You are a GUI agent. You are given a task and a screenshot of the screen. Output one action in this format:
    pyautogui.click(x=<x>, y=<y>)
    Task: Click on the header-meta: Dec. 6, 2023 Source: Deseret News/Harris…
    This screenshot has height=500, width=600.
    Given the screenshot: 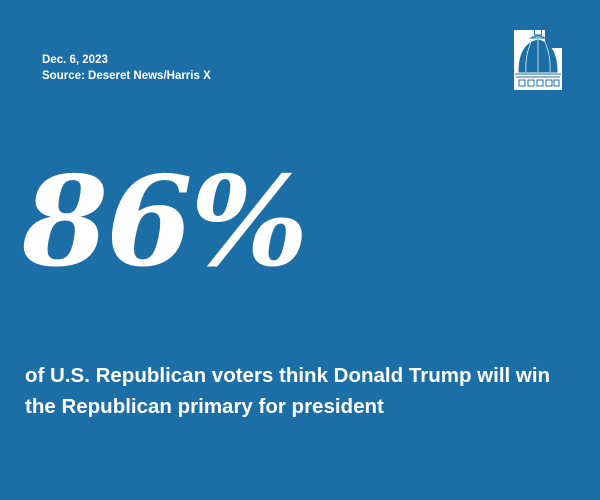 What is the action you would take?
    pyautogui.click(x=126, y=68)
    